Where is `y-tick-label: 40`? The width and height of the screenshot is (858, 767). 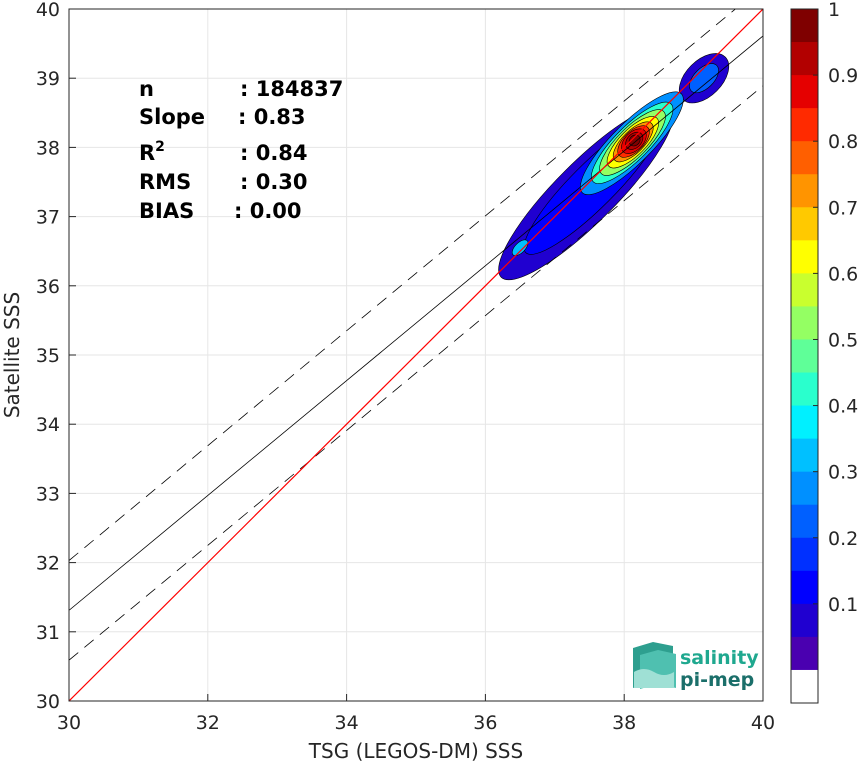 y-tick-label: 40 is located at coordinates (48, 10).